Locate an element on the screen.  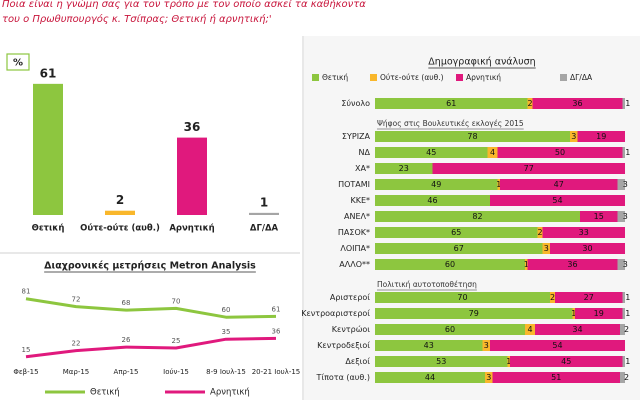
row-label: Κεντροδεξιοί is located at coordinates (343, 345).